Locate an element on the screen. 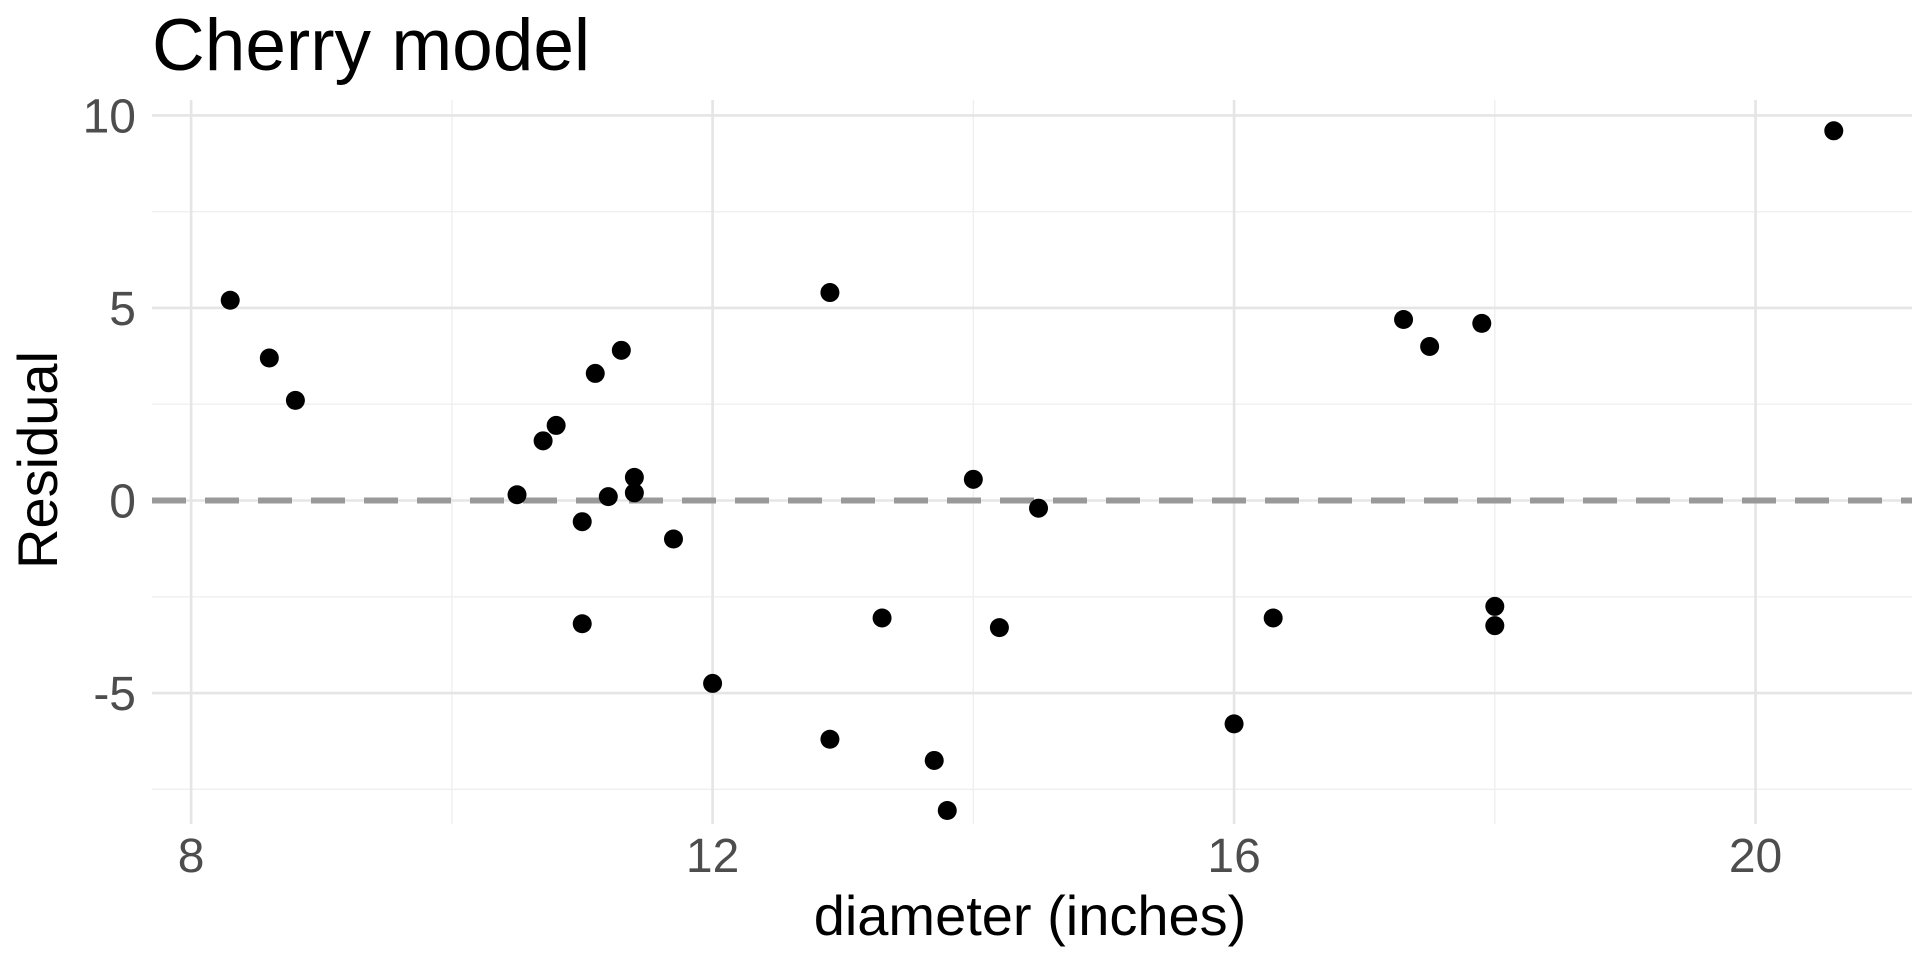 The height and width of the screenshot is (960, 1920). y-axis-title: Residual is located at coordinates (37, 460).